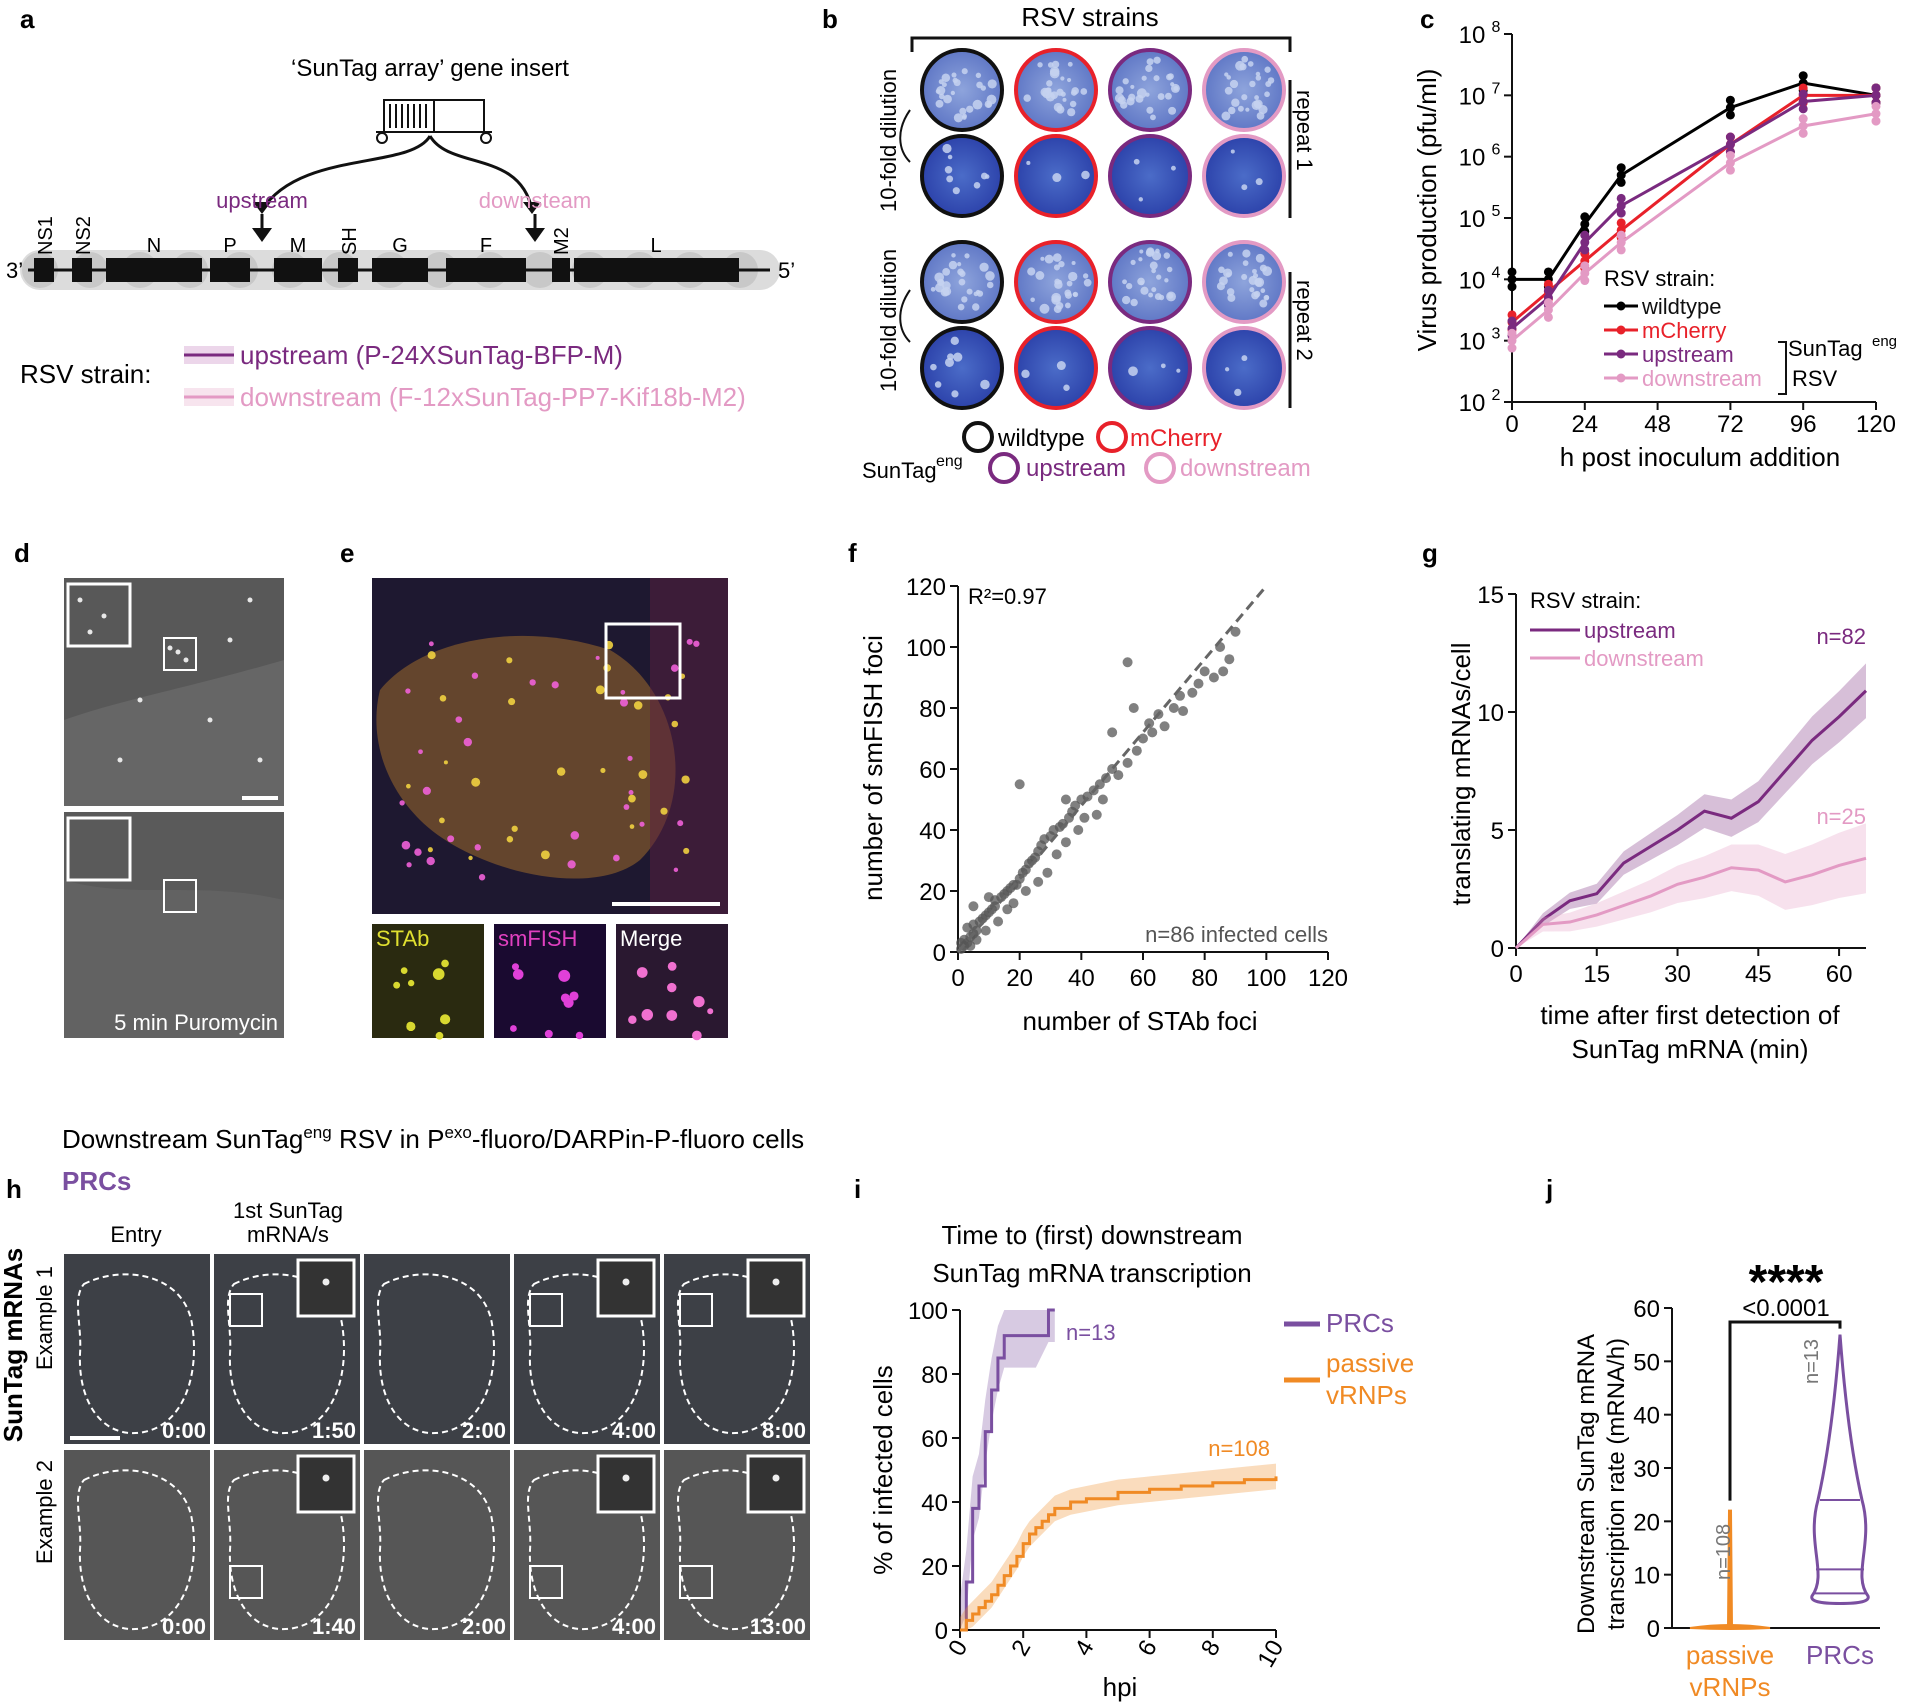 This screenshot has width=1906, height=1702. What do you see at coordinates (434, 121) in the screenshot?
I see `insert-cassette` at bounding box center [434, 121].